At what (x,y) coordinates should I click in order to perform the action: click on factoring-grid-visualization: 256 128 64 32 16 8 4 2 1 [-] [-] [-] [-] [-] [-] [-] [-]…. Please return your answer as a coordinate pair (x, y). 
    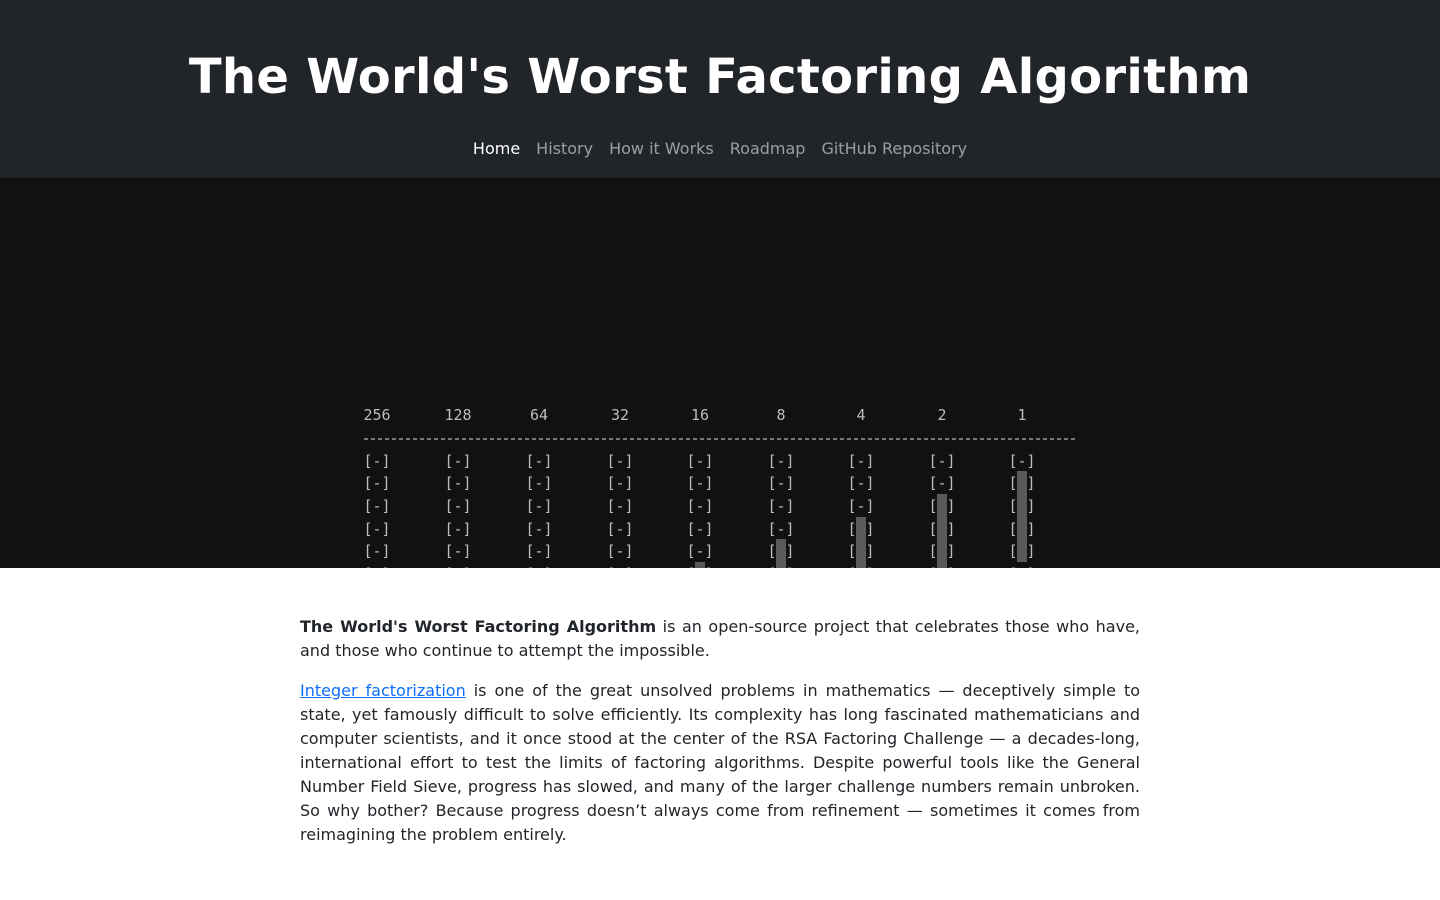
    Looking at the image, I should click on (719, 487).